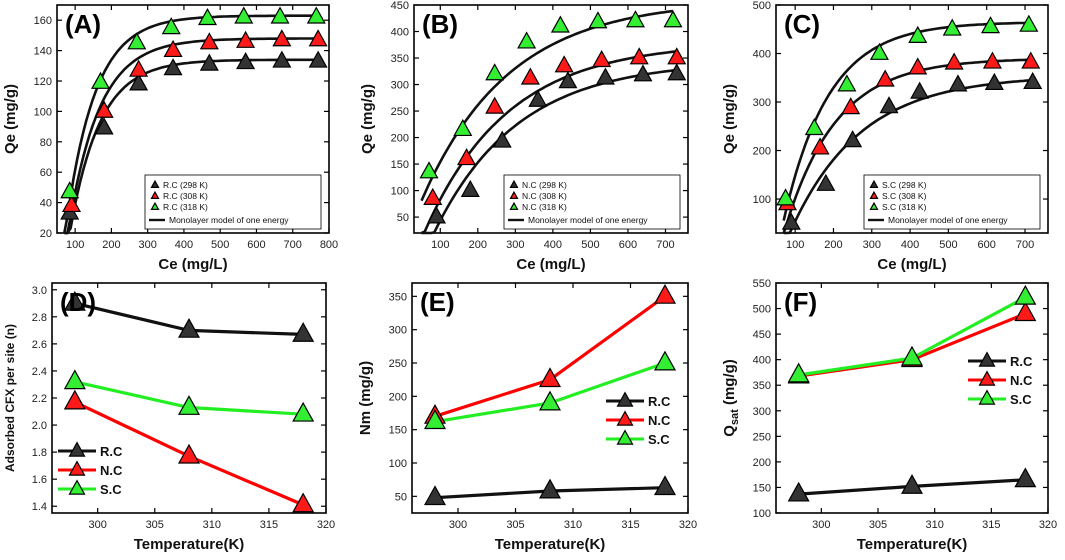  I want to click on panel-label: (C), so click(802, 24).